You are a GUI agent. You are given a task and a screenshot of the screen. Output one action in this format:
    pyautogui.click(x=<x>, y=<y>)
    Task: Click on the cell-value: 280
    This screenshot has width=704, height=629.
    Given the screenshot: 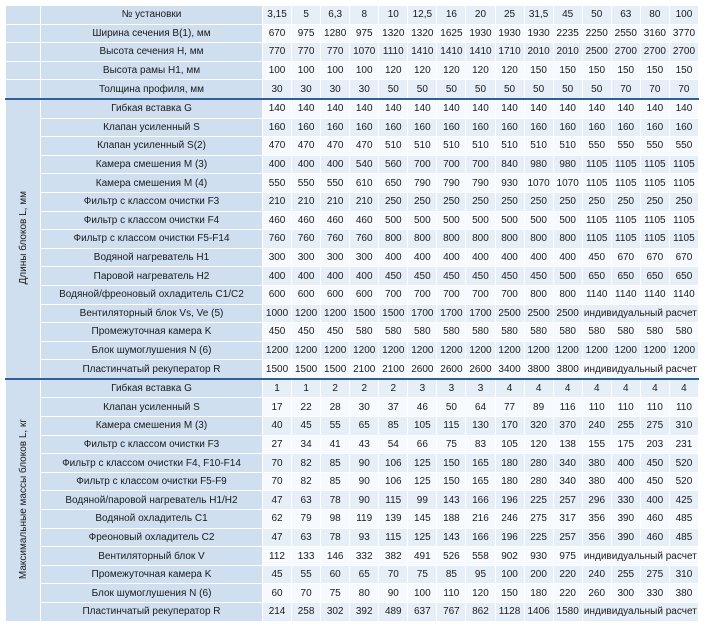 What is the action you would take?
    pyautogui.click(x=538, y=463)
    